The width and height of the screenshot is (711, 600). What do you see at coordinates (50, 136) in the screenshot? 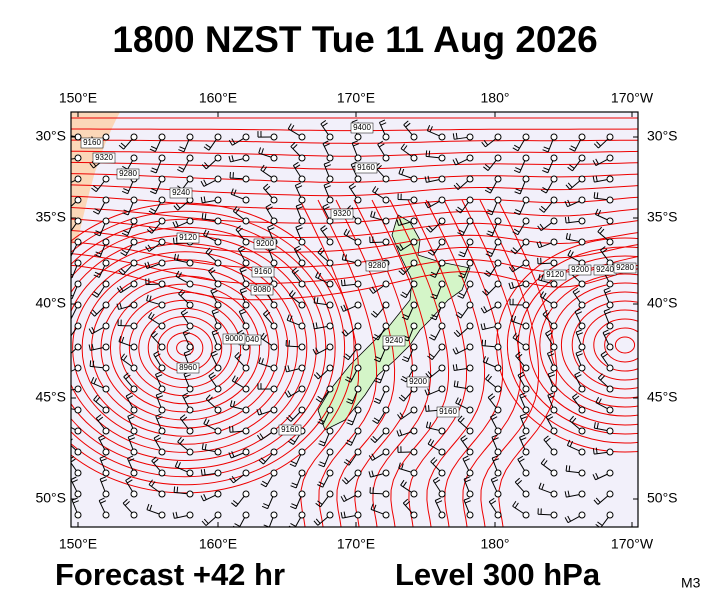
I see `left-lat-label: 30°S` at bounding box center [50, 136].